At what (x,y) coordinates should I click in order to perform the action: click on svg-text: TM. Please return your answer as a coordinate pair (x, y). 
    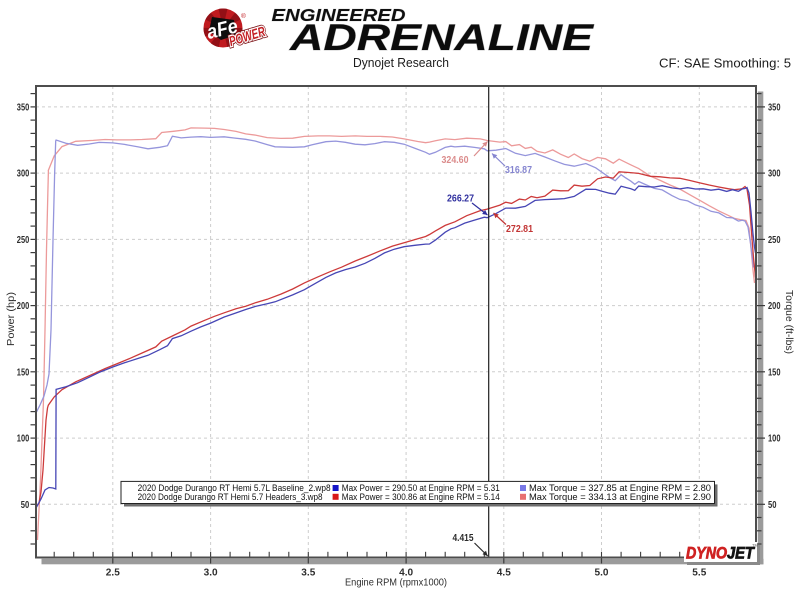
    Looking at the image, I should click on (755, 545).